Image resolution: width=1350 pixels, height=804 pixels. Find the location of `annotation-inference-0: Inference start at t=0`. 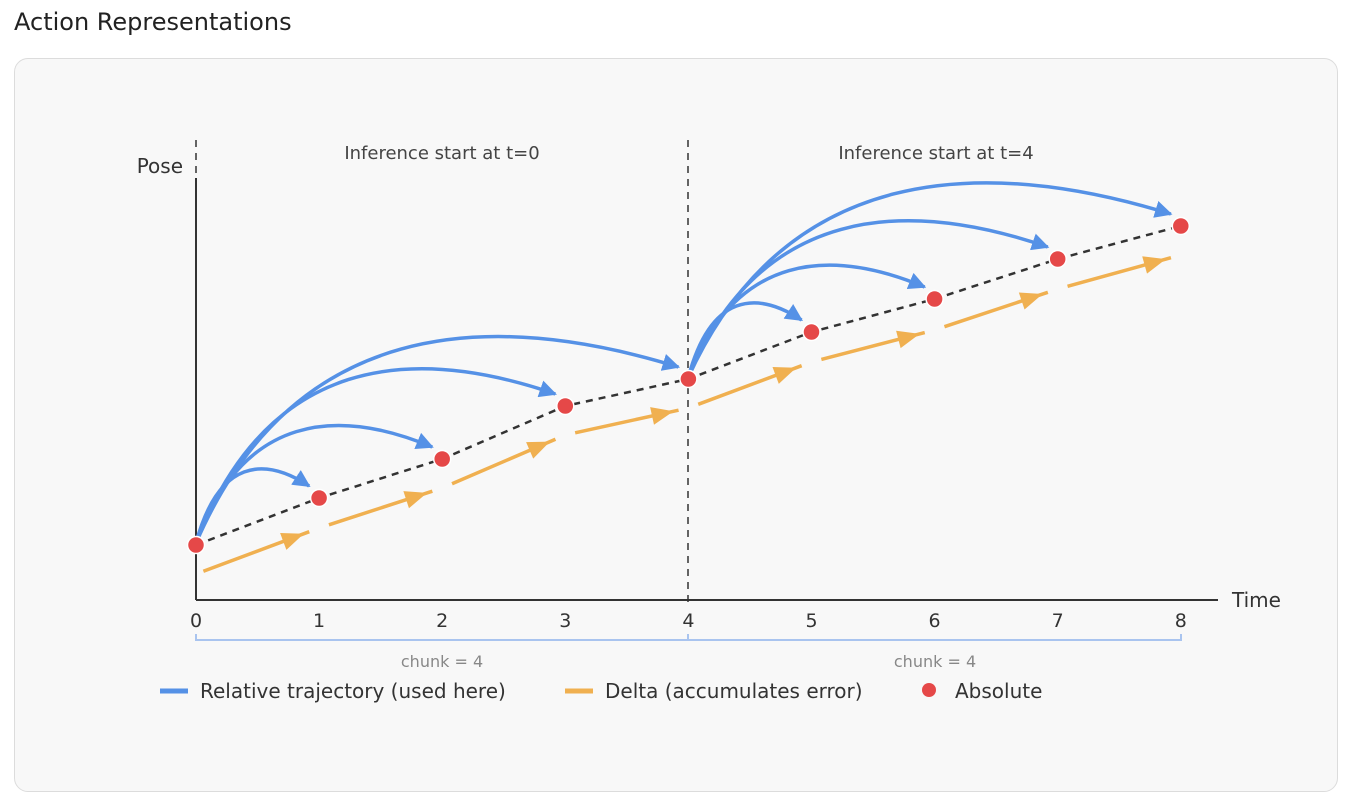

annotation-inference-0: Inference start at t=0 is located at coordinates (441, 153).